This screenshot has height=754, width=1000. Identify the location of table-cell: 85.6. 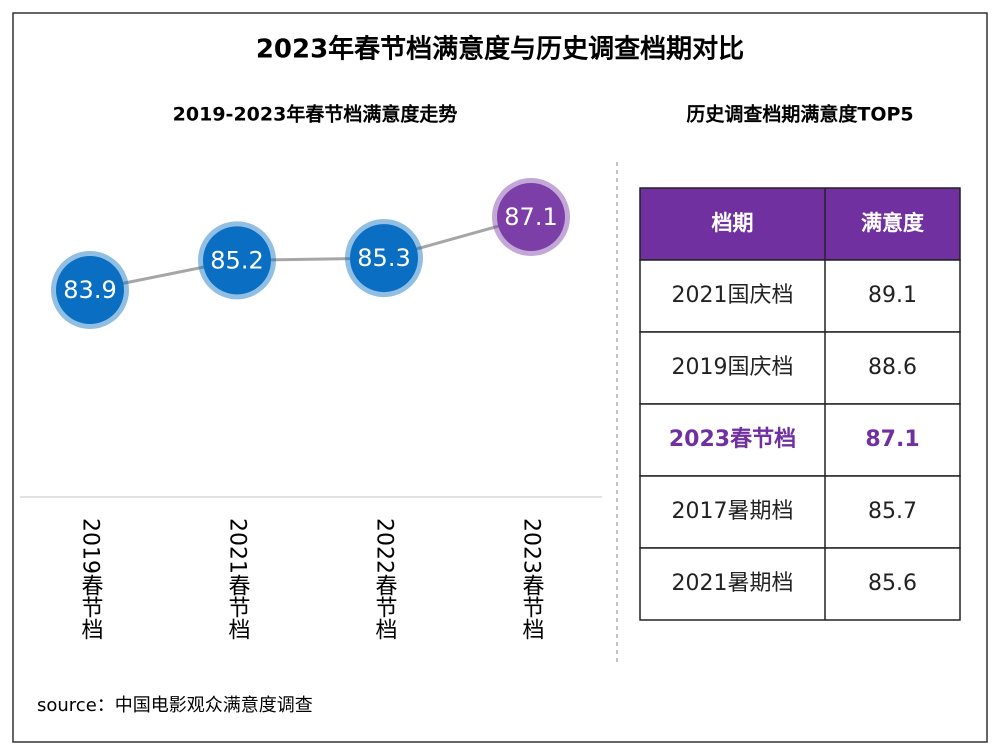
(892, 583).